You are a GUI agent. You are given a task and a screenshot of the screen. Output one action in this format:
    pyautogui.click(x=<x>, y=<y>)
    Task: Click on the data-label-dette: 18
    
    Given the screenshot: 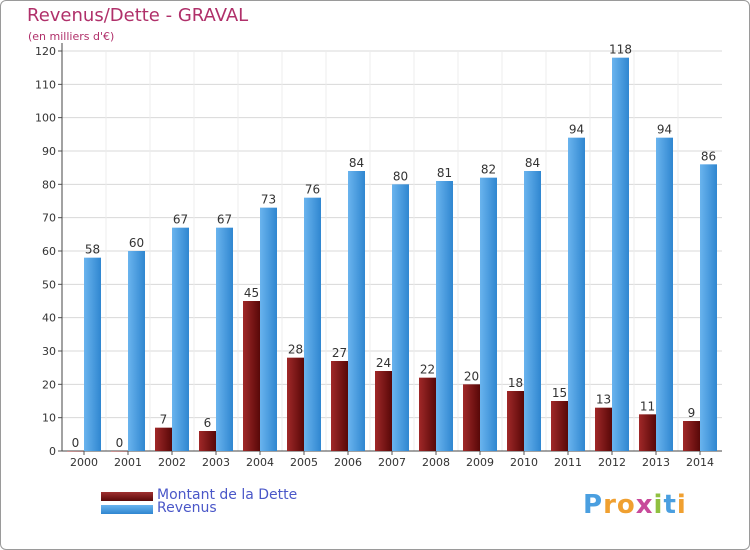 What is the action you would take?
    pyautogui.click(x=515, y=383)
    